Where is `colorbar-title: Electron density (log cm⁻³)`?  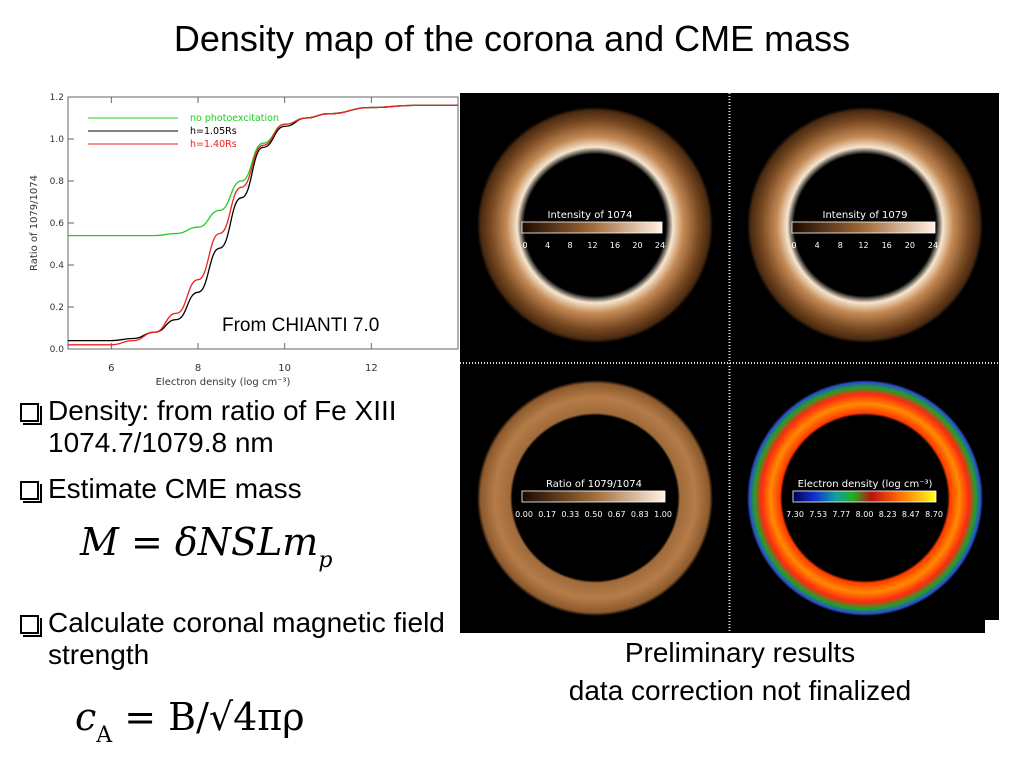
colorbar-title: Electron density (log cm⁻³) is located at coordinates (865, 484).